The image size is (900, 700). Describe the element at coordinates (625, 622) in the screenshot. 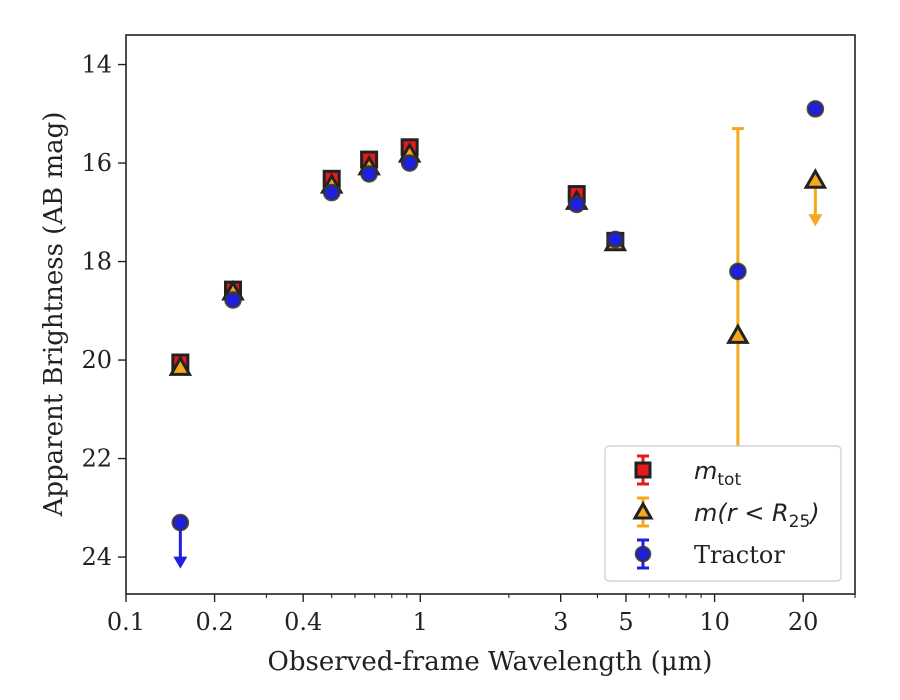

I see `x-tick-label: 5` at that location.